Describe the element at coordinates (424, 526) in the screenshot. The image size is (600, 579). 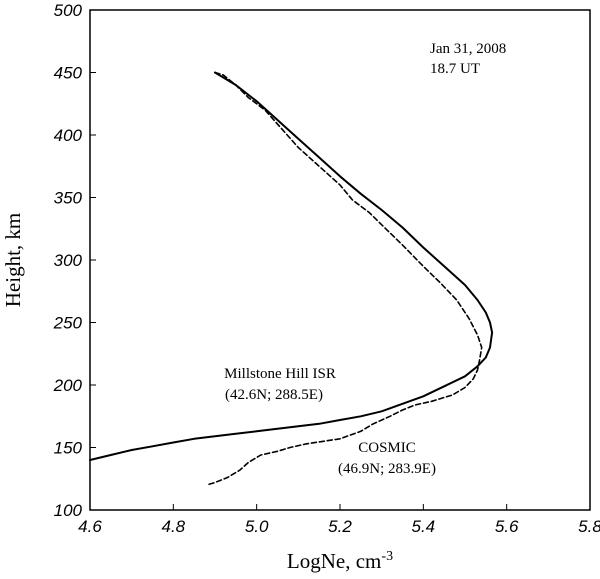
I see `x-tick-label: 5.4` at that location.